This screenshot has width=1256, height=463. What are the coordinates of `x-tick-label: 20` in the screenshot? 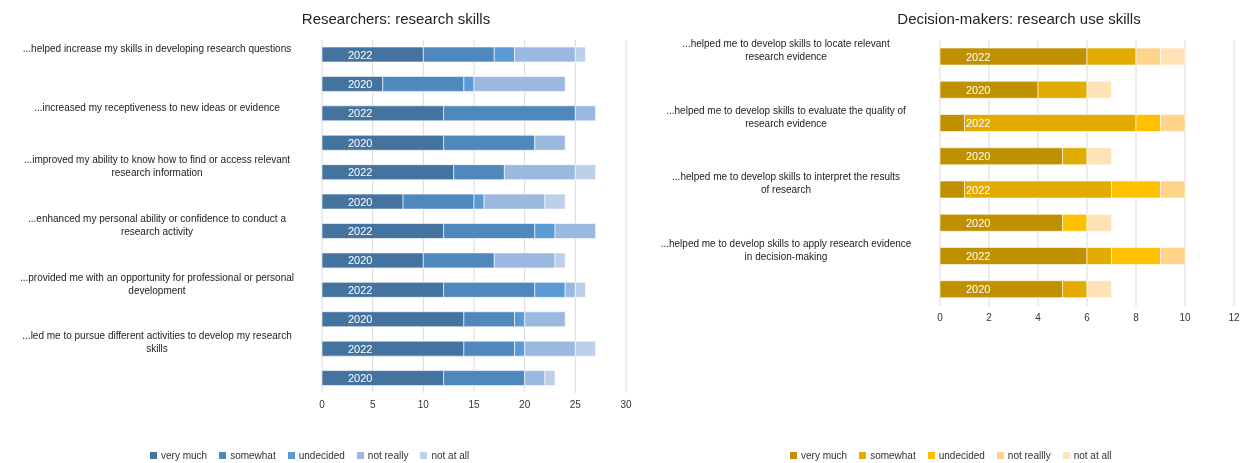 It's located at (525, 405).